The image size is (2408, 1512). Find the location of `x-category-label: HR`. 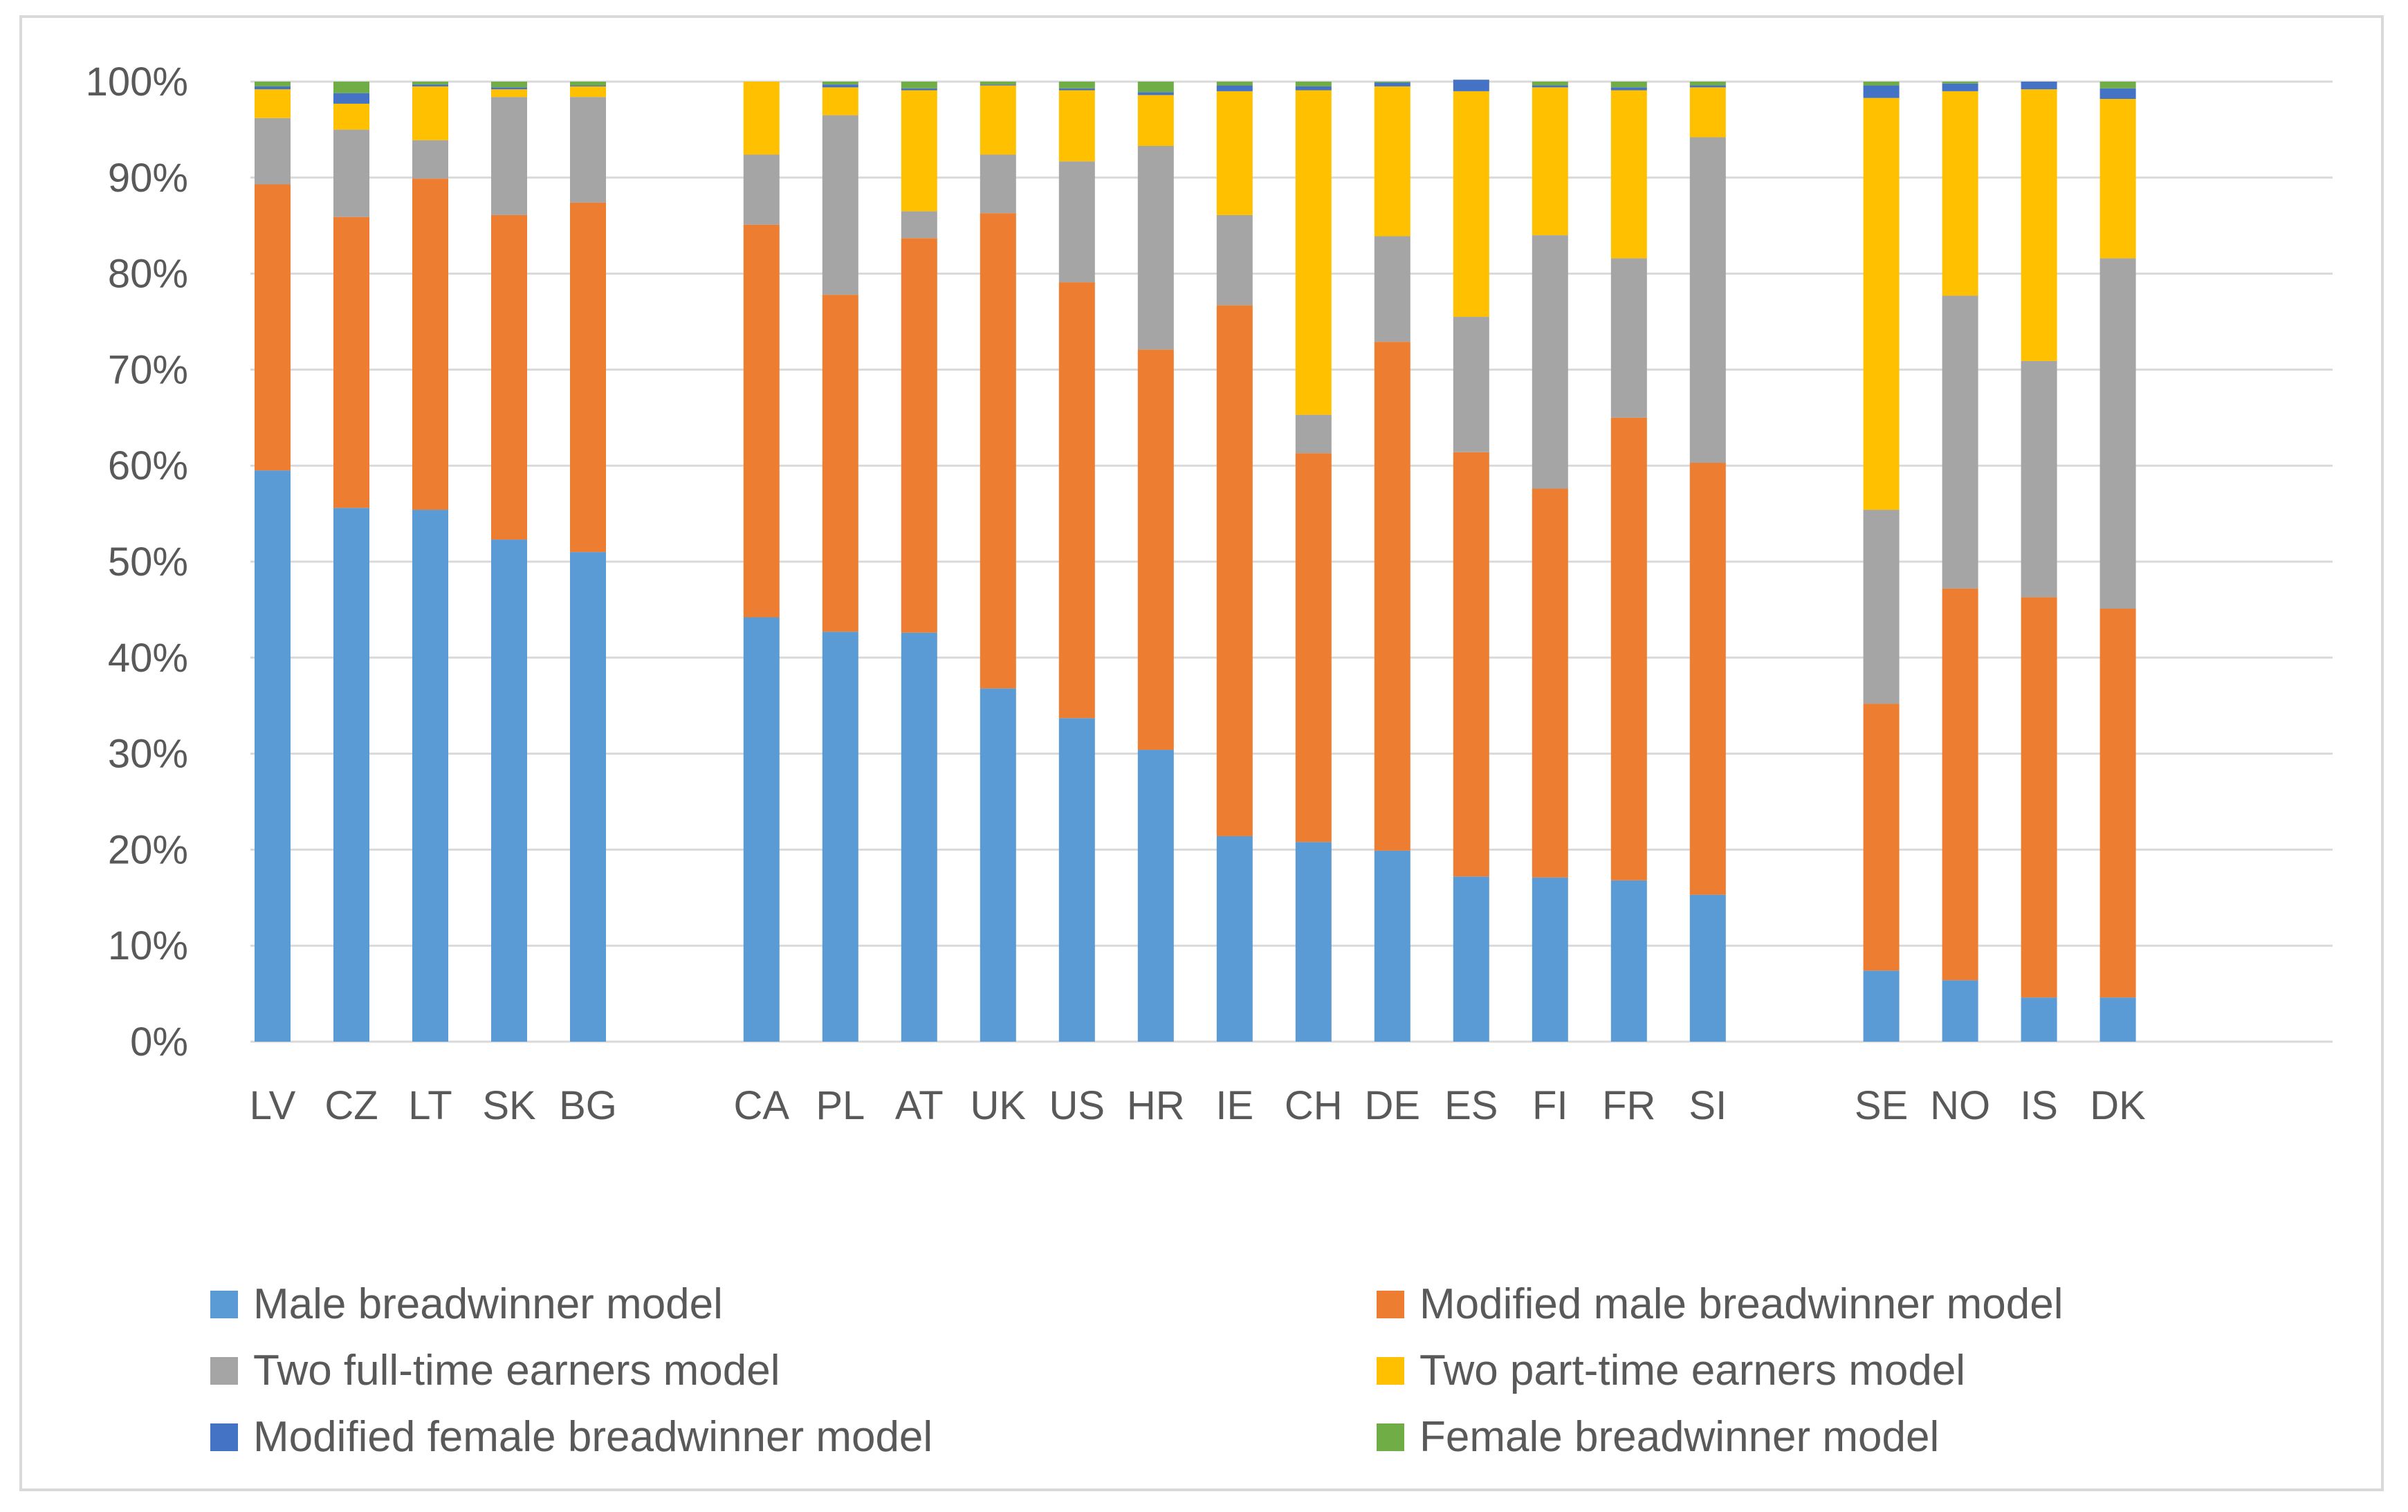

x-category-label: HR is located at coordinates (1156, 1105).